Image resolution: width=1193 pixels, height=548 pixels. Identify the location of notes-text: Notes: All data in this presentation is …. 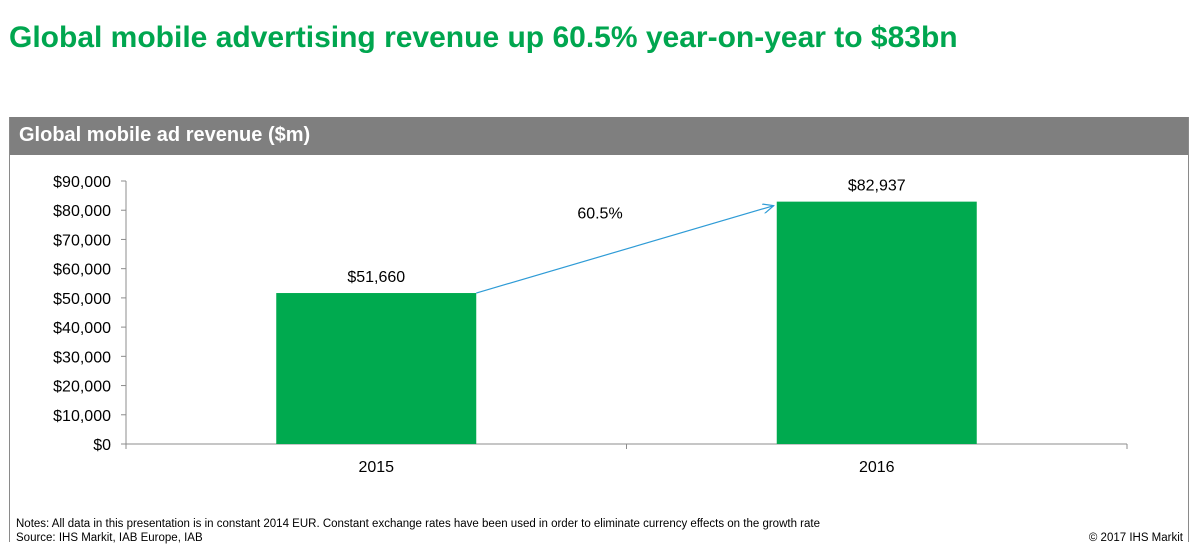
(418, 524).